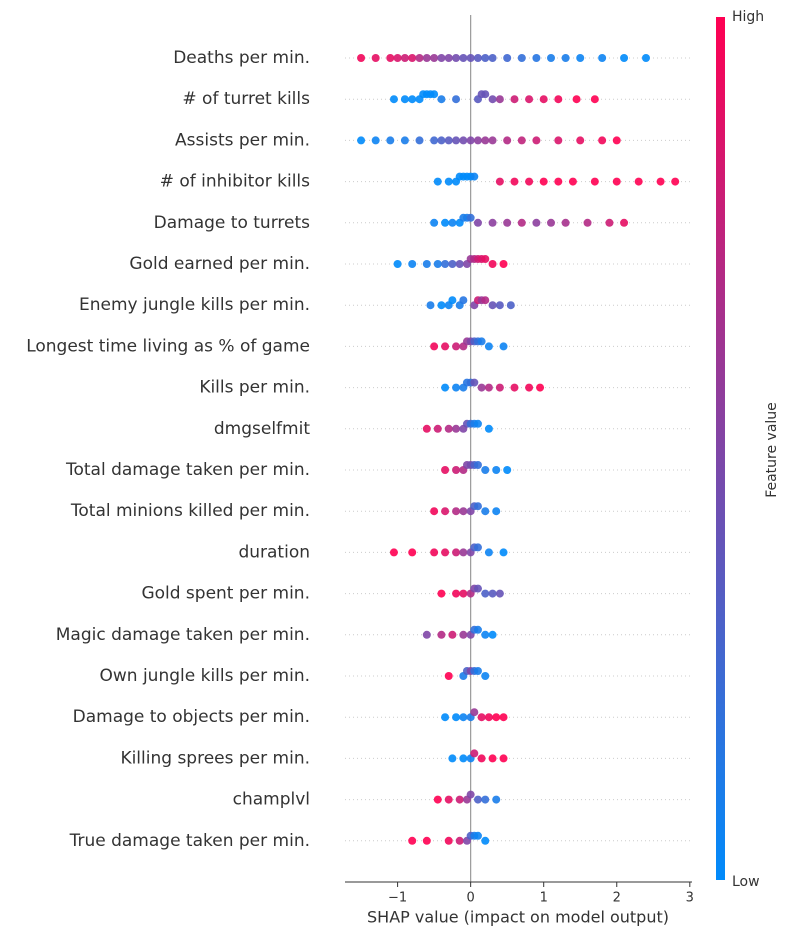 The image size is (793, 940). Describe the element at coordinates (518, 917) in the screenshot. I see `x-axis-label: SHAP value (impact on model output)` at that location.